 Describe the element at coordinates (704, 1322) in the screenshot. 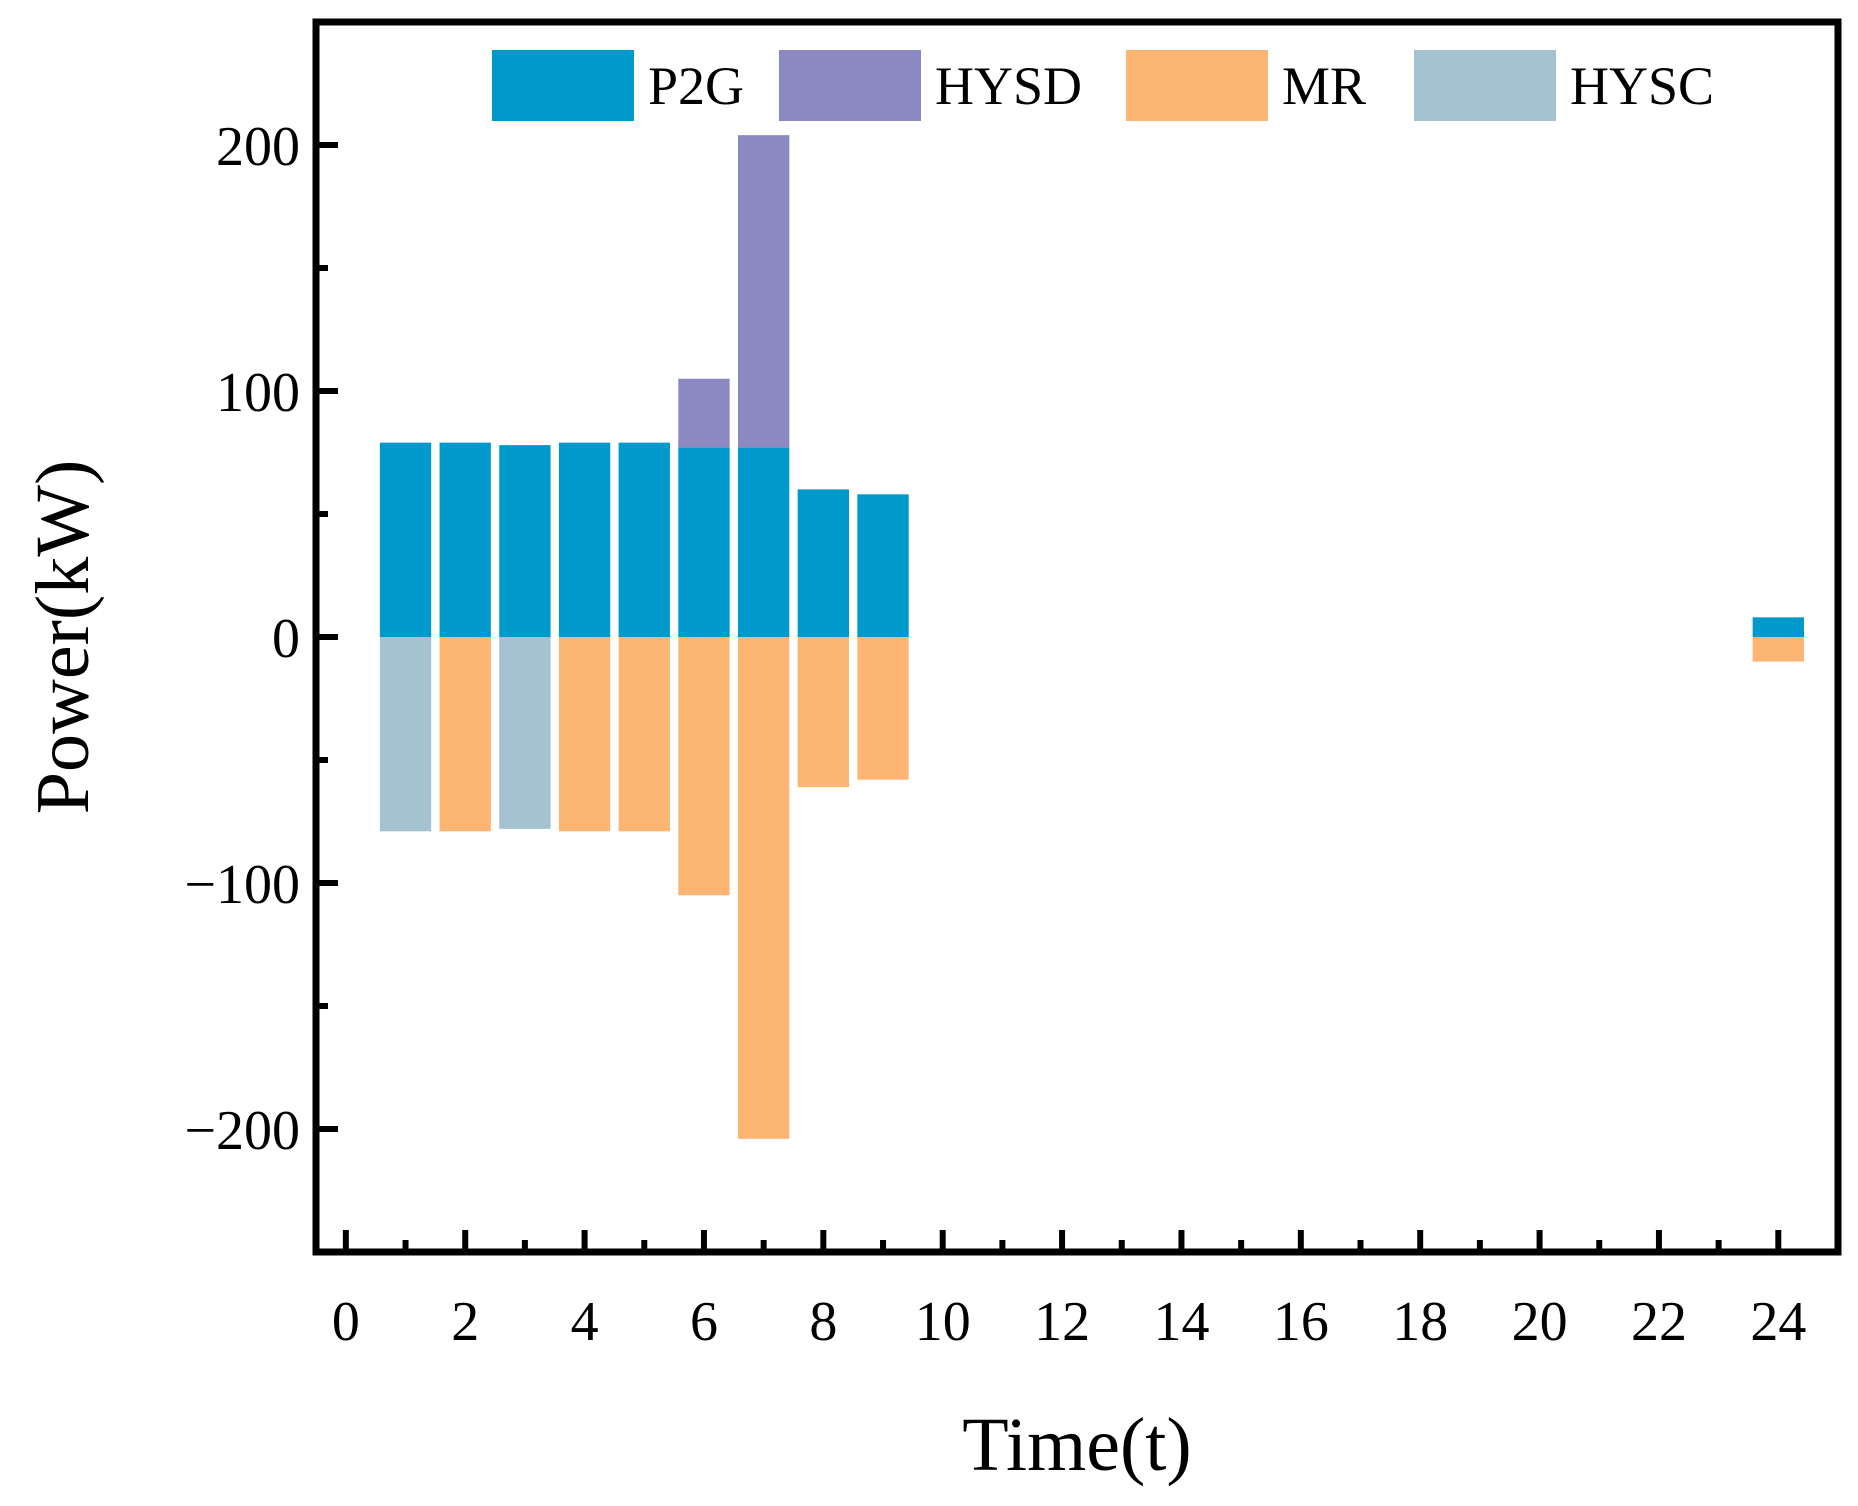

I see `x-tick-label: 6` at that location.